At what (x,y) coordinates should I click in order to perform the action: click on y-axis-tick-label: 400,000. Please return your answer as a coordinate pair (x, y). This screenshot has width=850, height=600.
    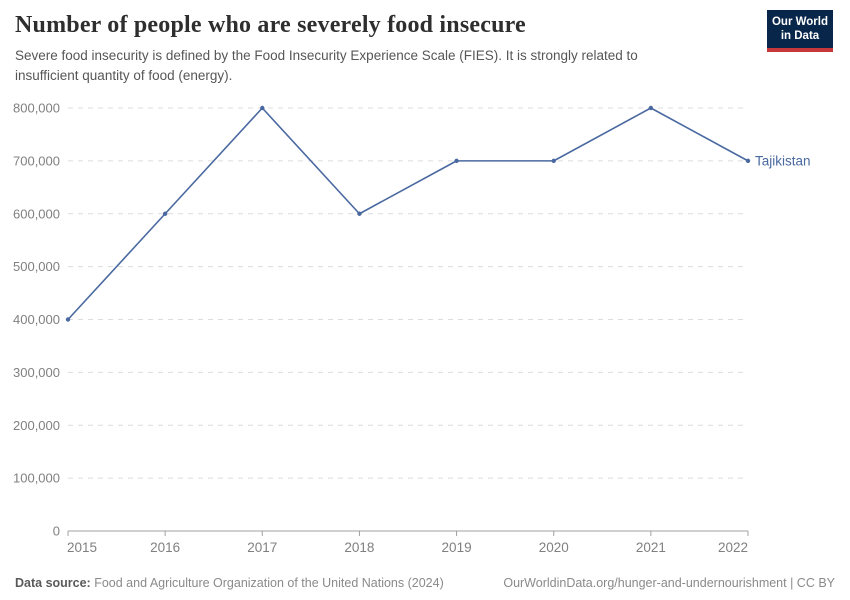
    Looking at the image, I should click on (36, 319).